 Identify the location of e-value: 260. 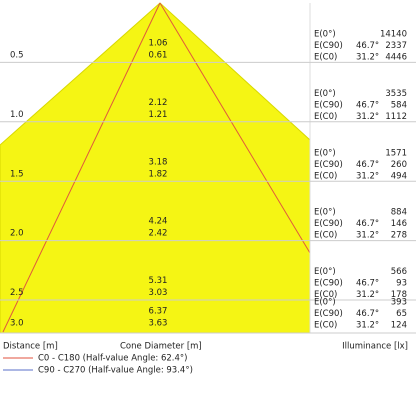
(399, 165).